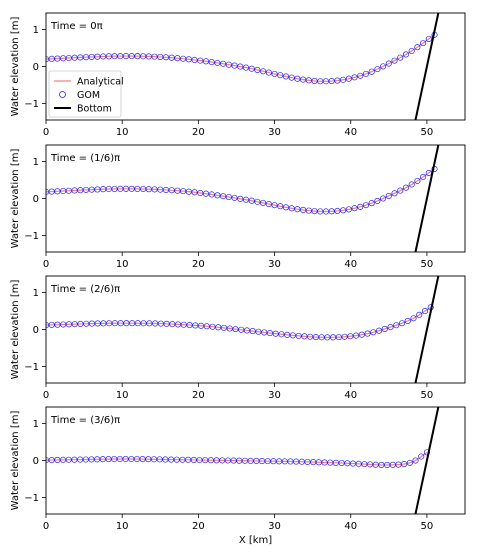 The image size is (477, 550). What do you see at coordinates (274, 395) in the screenshot?
I see `x-tick-label: 30` at bounding box center [274, 395].